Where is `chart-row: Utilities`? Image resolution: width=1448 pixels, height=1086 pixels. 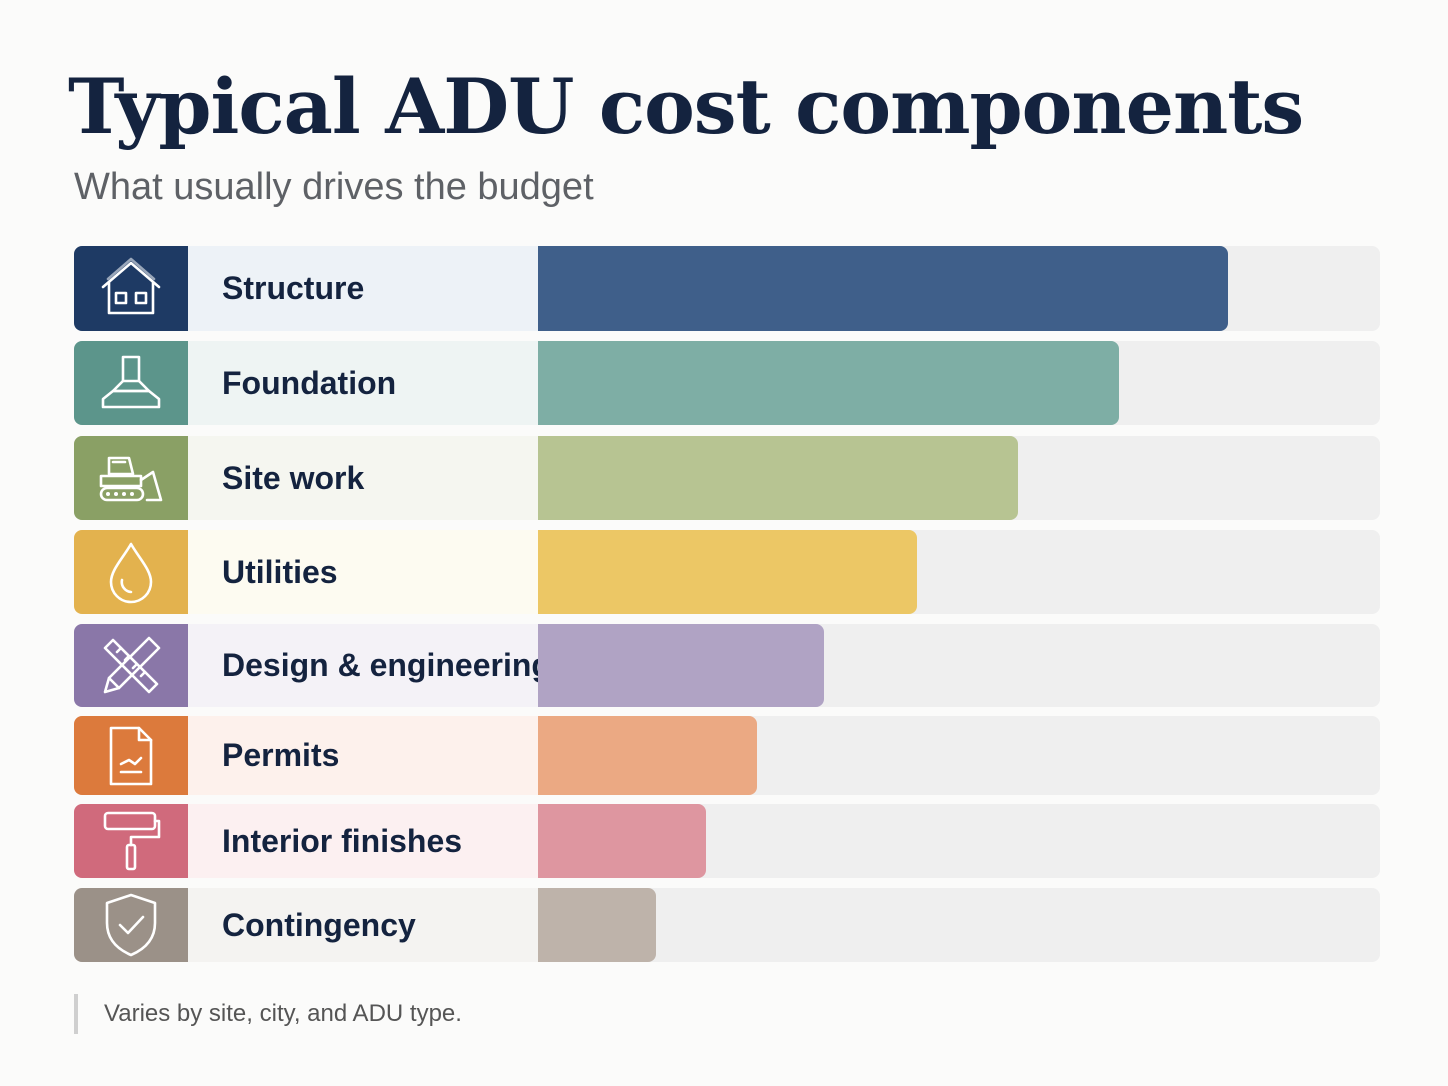 chart-row: Utilities is located at coordinates (727, 572).